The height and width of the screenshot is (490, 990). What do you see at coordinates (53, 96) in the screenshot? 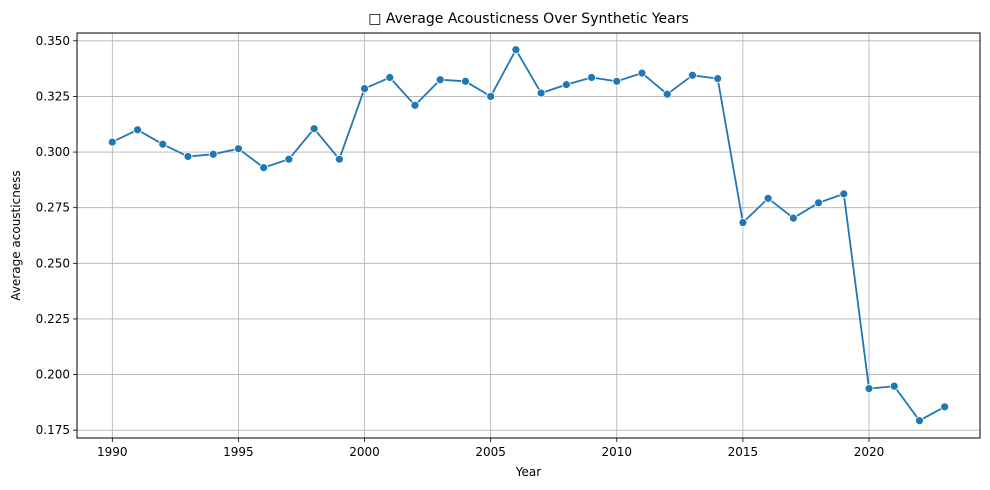
I see `y-tick-label: 0.325` at bounding box center [53, 96].